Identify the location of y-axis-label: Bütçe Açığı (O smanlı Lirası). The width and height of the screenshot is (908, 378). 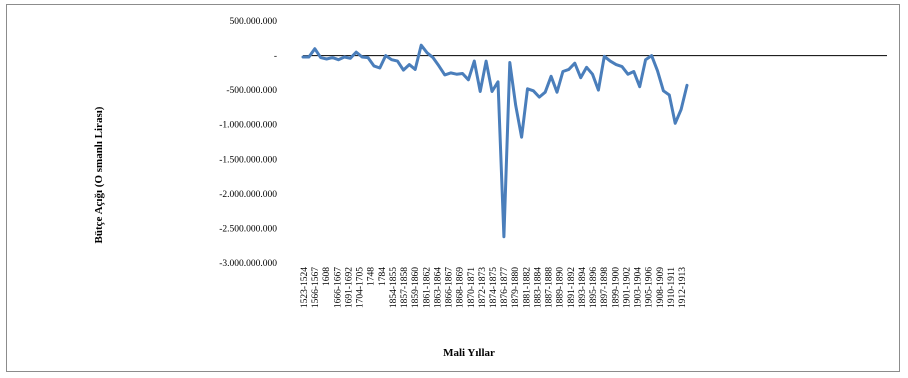
(99, 174).